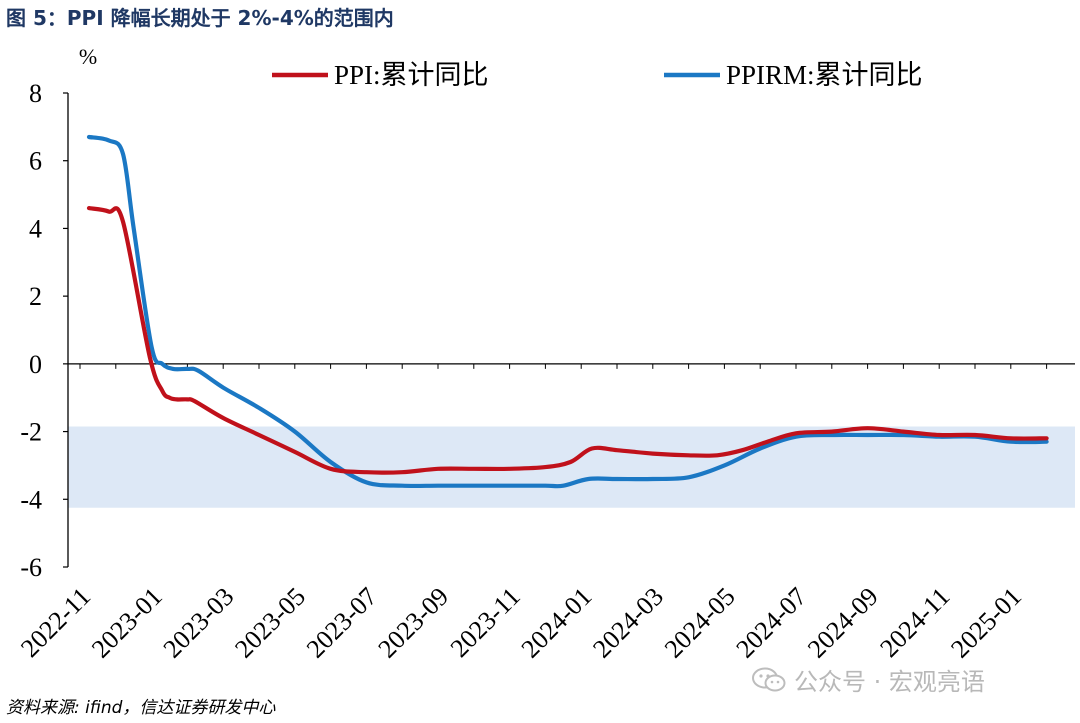 The height and width of the screenshot is (723, 1080). Describe the element at coordinates (55, 622) in the screenshot. I see `x-tick-label: 2022-11` at that location.